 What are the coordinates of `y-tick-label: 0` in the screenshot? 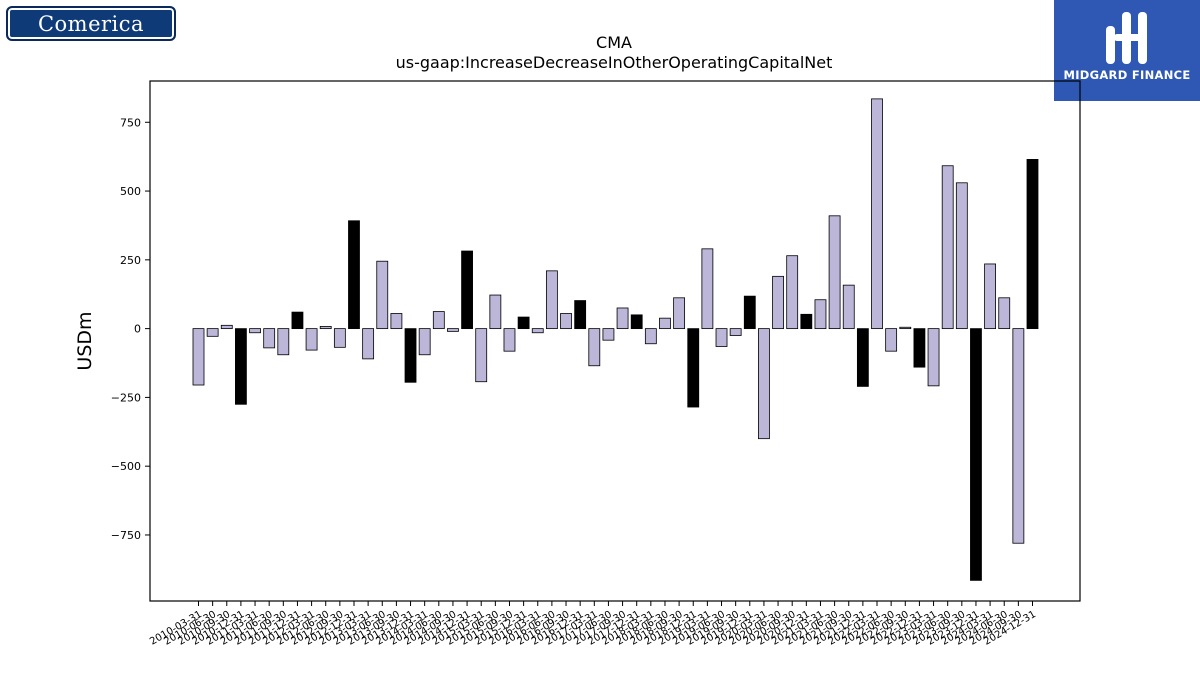 It's located at (137, 329).